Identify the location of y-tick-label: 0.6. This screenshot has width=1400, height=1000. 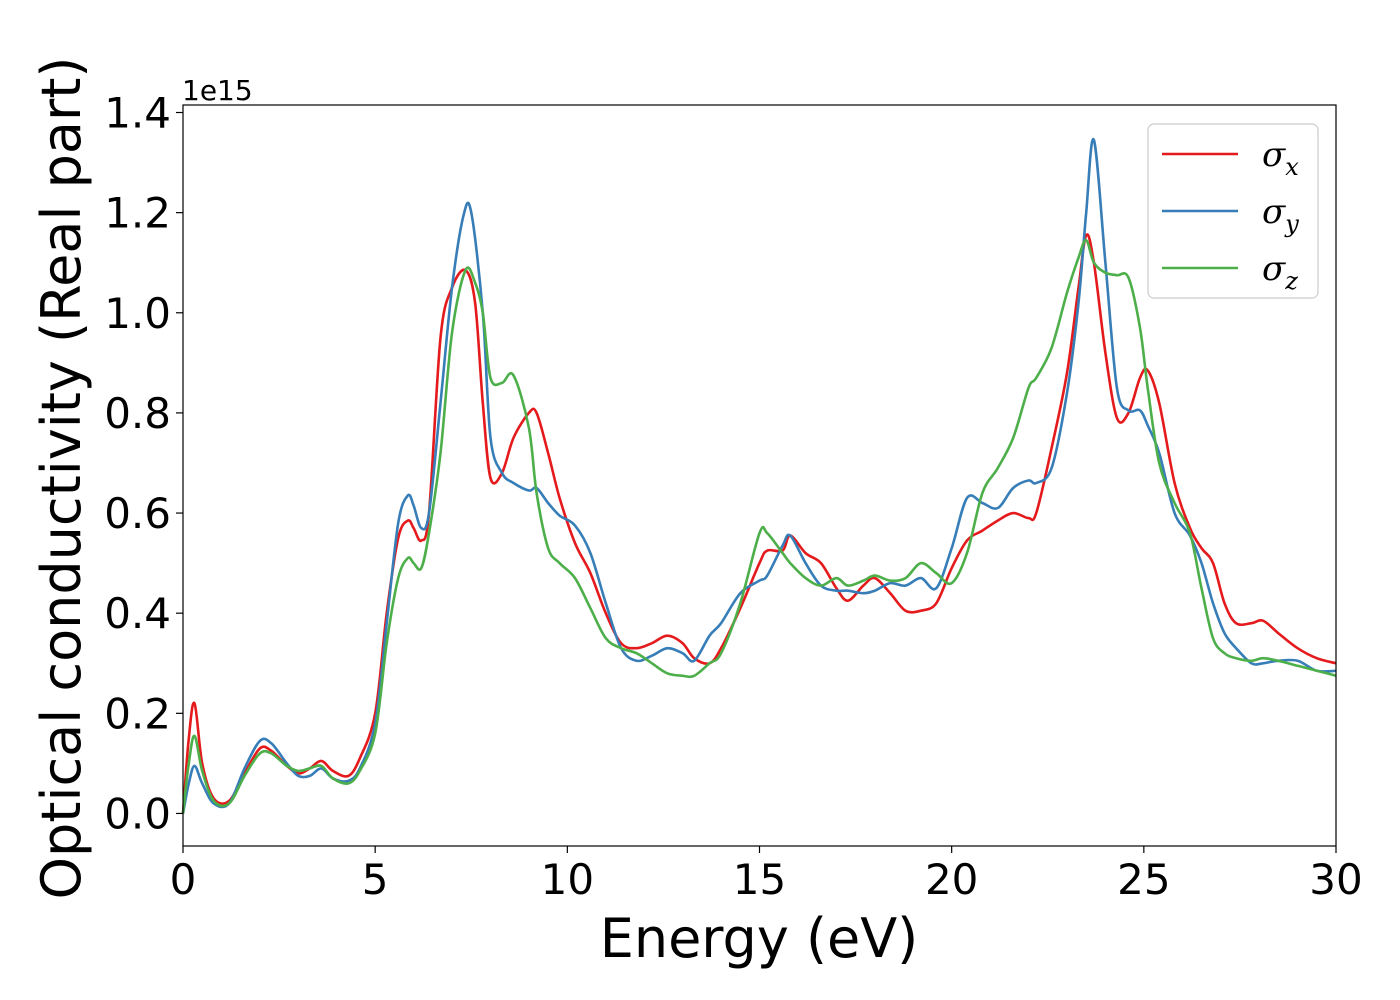
(137, 513).